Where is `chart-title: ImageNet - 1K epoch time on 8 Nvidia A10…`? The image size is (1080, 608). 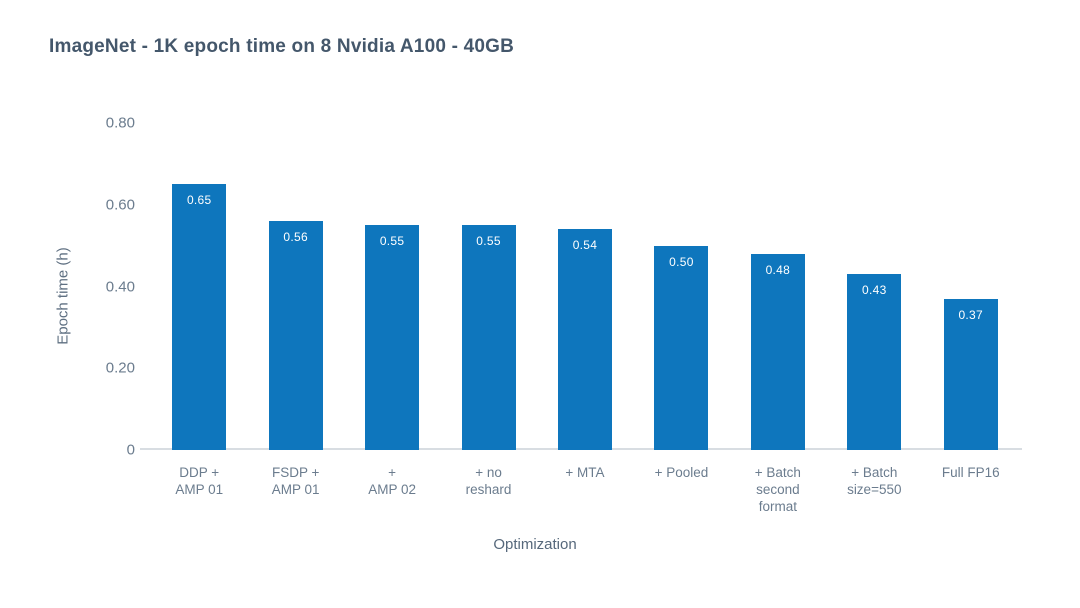 chart-title: ImageNet - 1K epoch time on 8 Nvidia A10… is located at coordinates (282, 46).